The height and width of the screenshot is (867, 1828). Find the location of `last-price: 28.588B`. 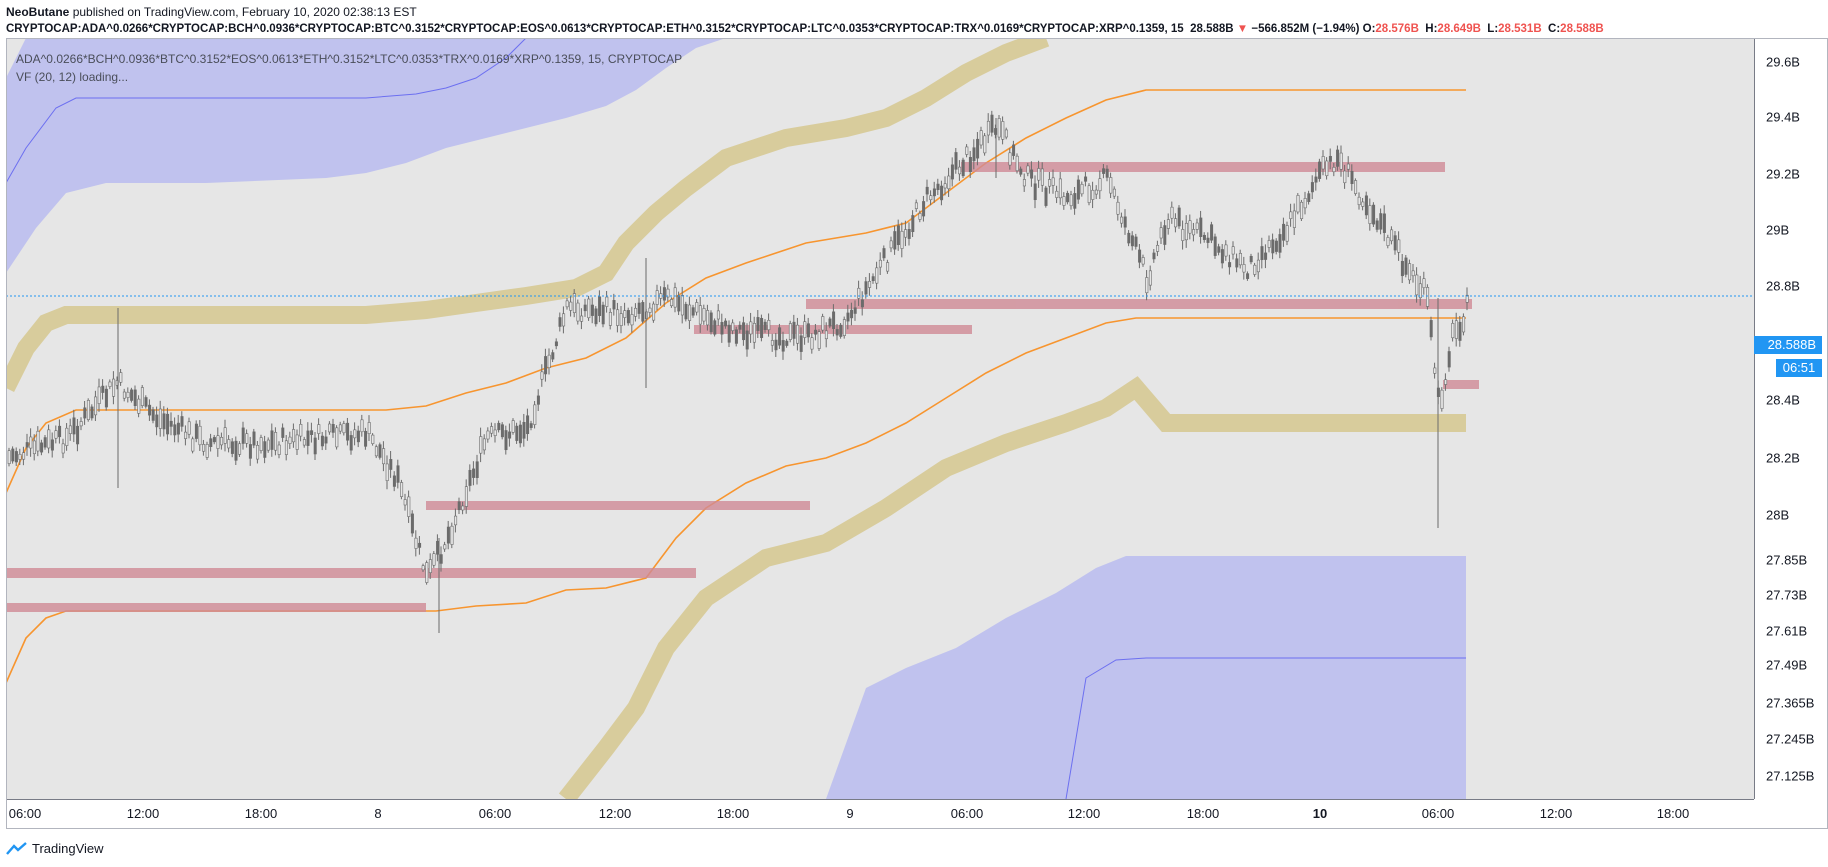

last-price: 28.588B is located at coordinates (1212, 29).